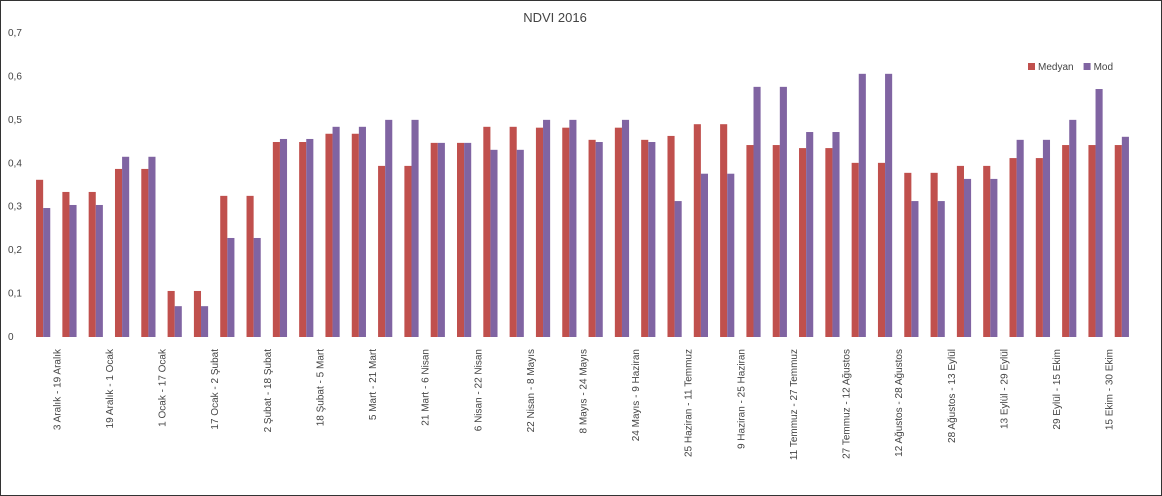  Describe the element at coordinates (899, 403) in the screenshot. I see `x-tick-label: 12 Ağustos - 28 Ağustos` at that location.